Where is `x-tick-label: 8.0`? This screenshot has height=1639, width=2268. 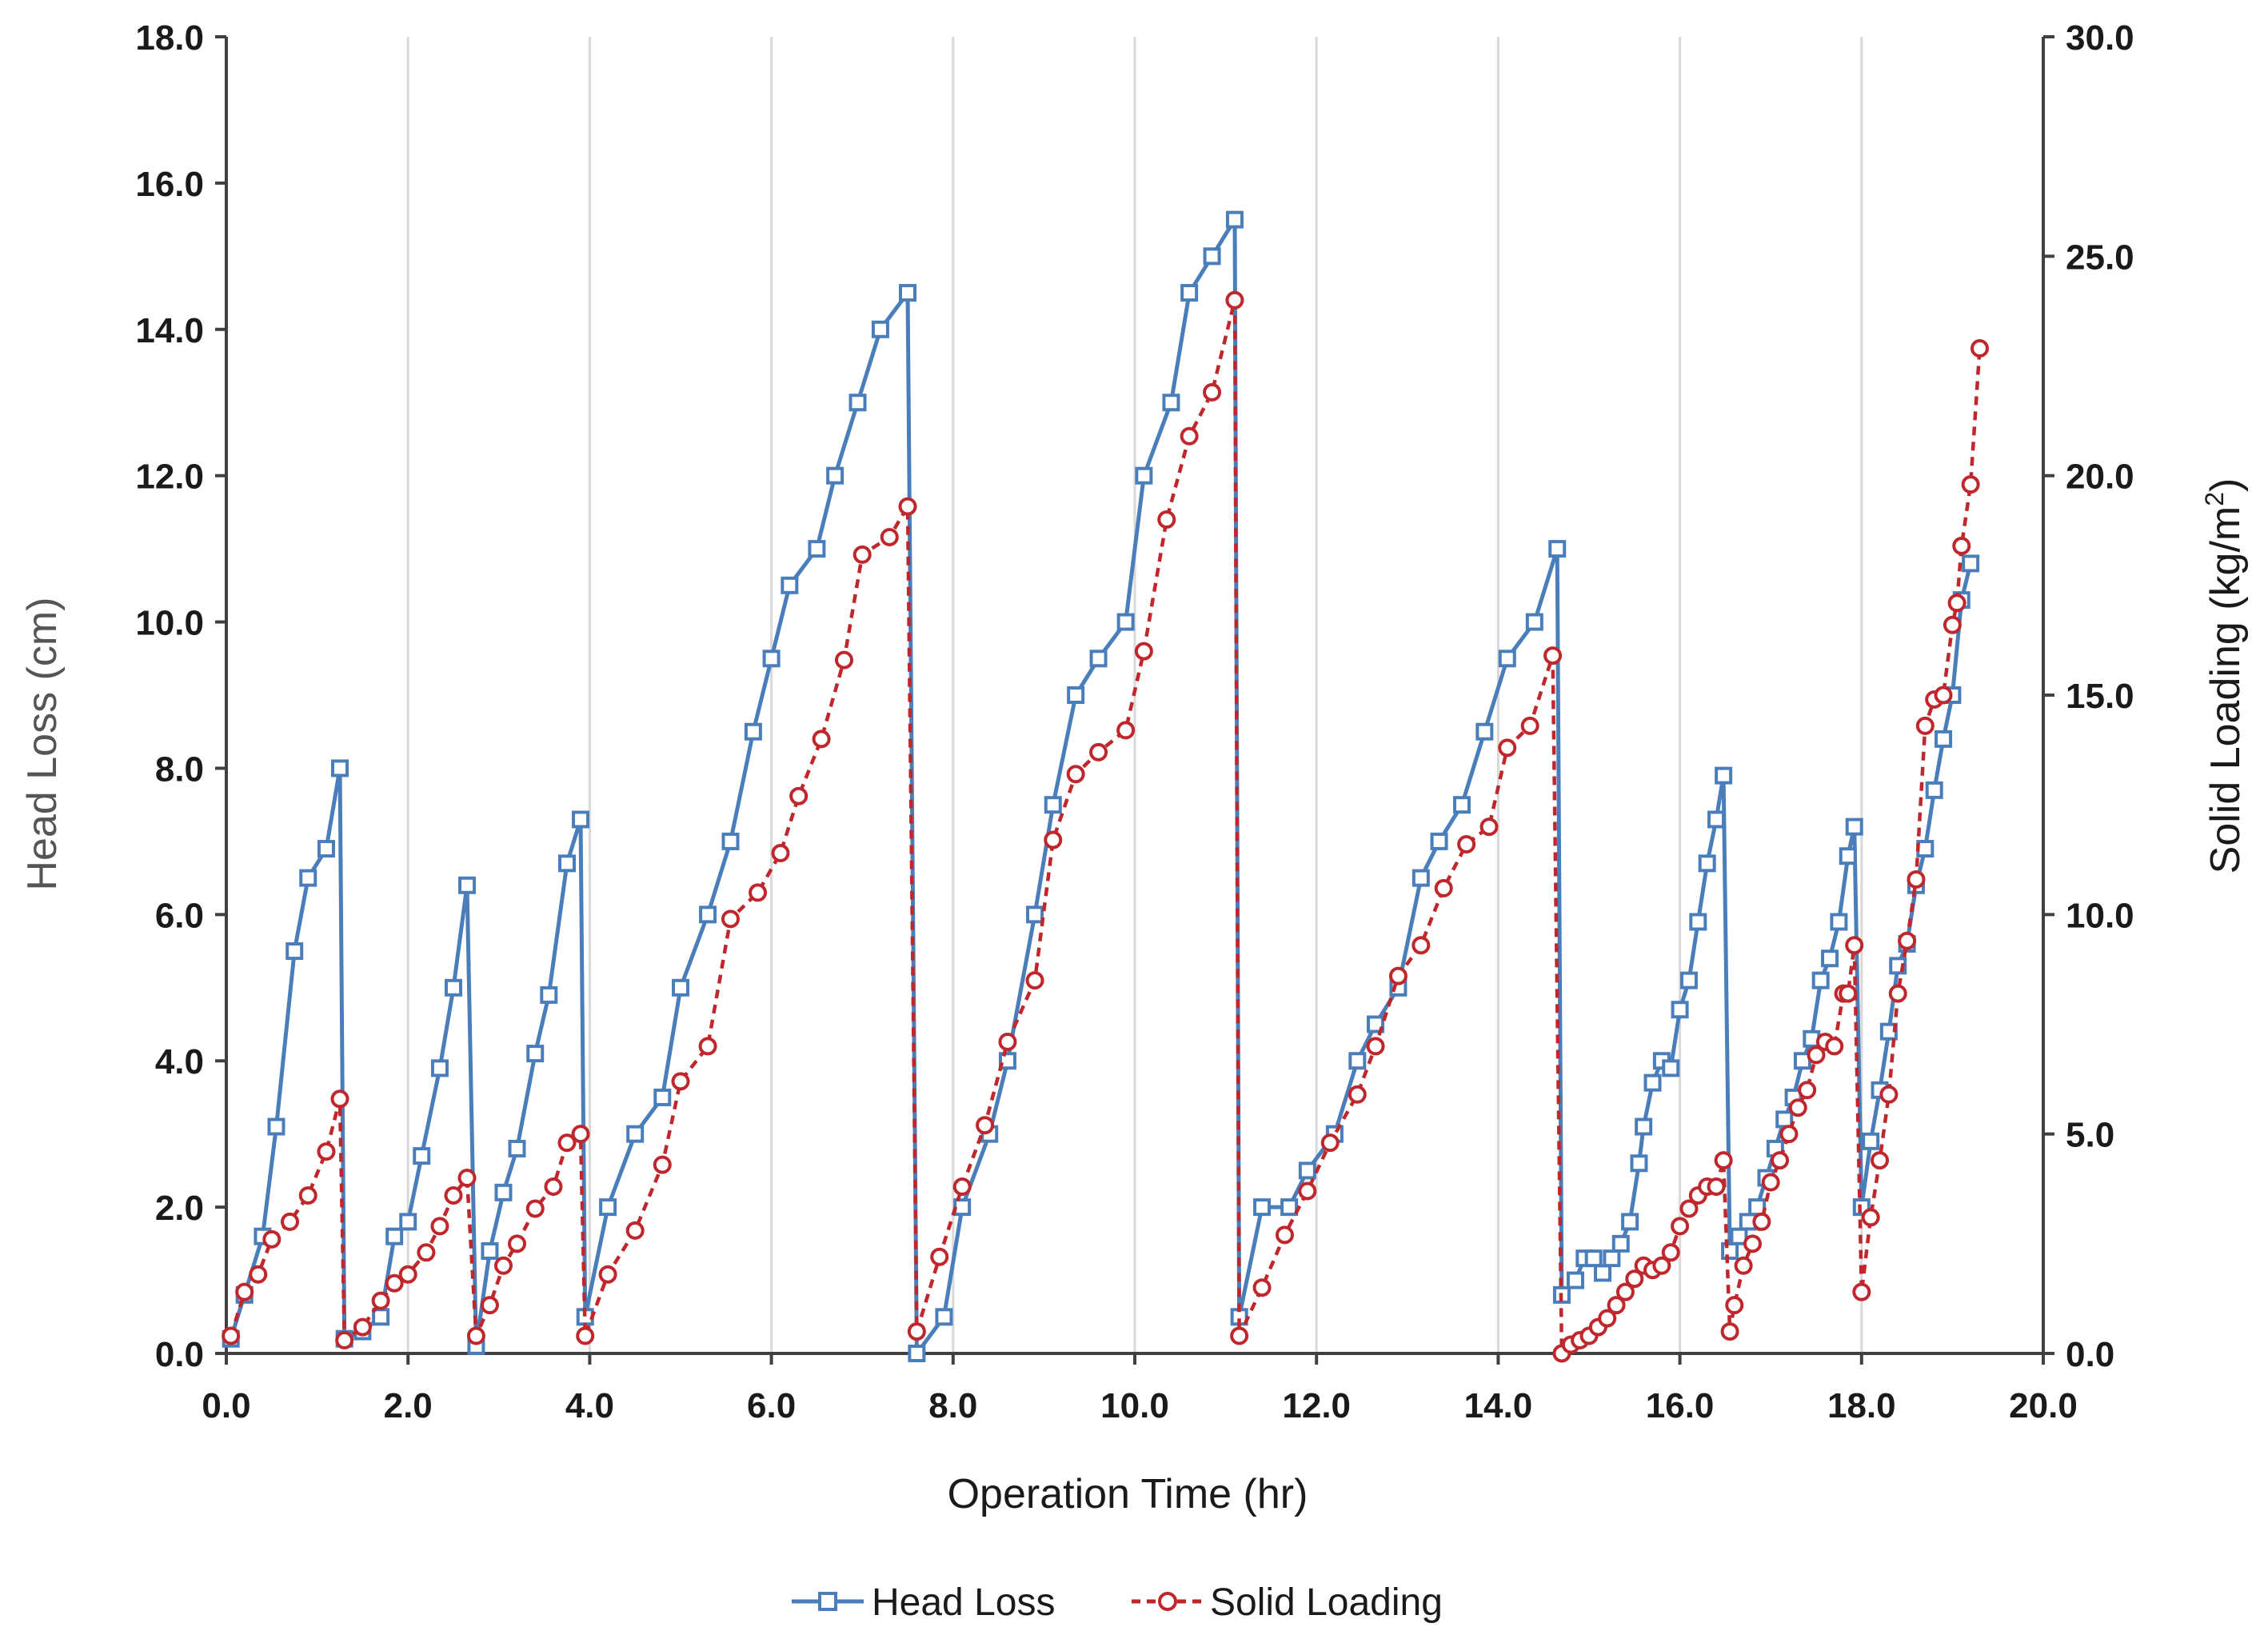
x-tick-label: 8.0 is located at coordinates (952, 1405).